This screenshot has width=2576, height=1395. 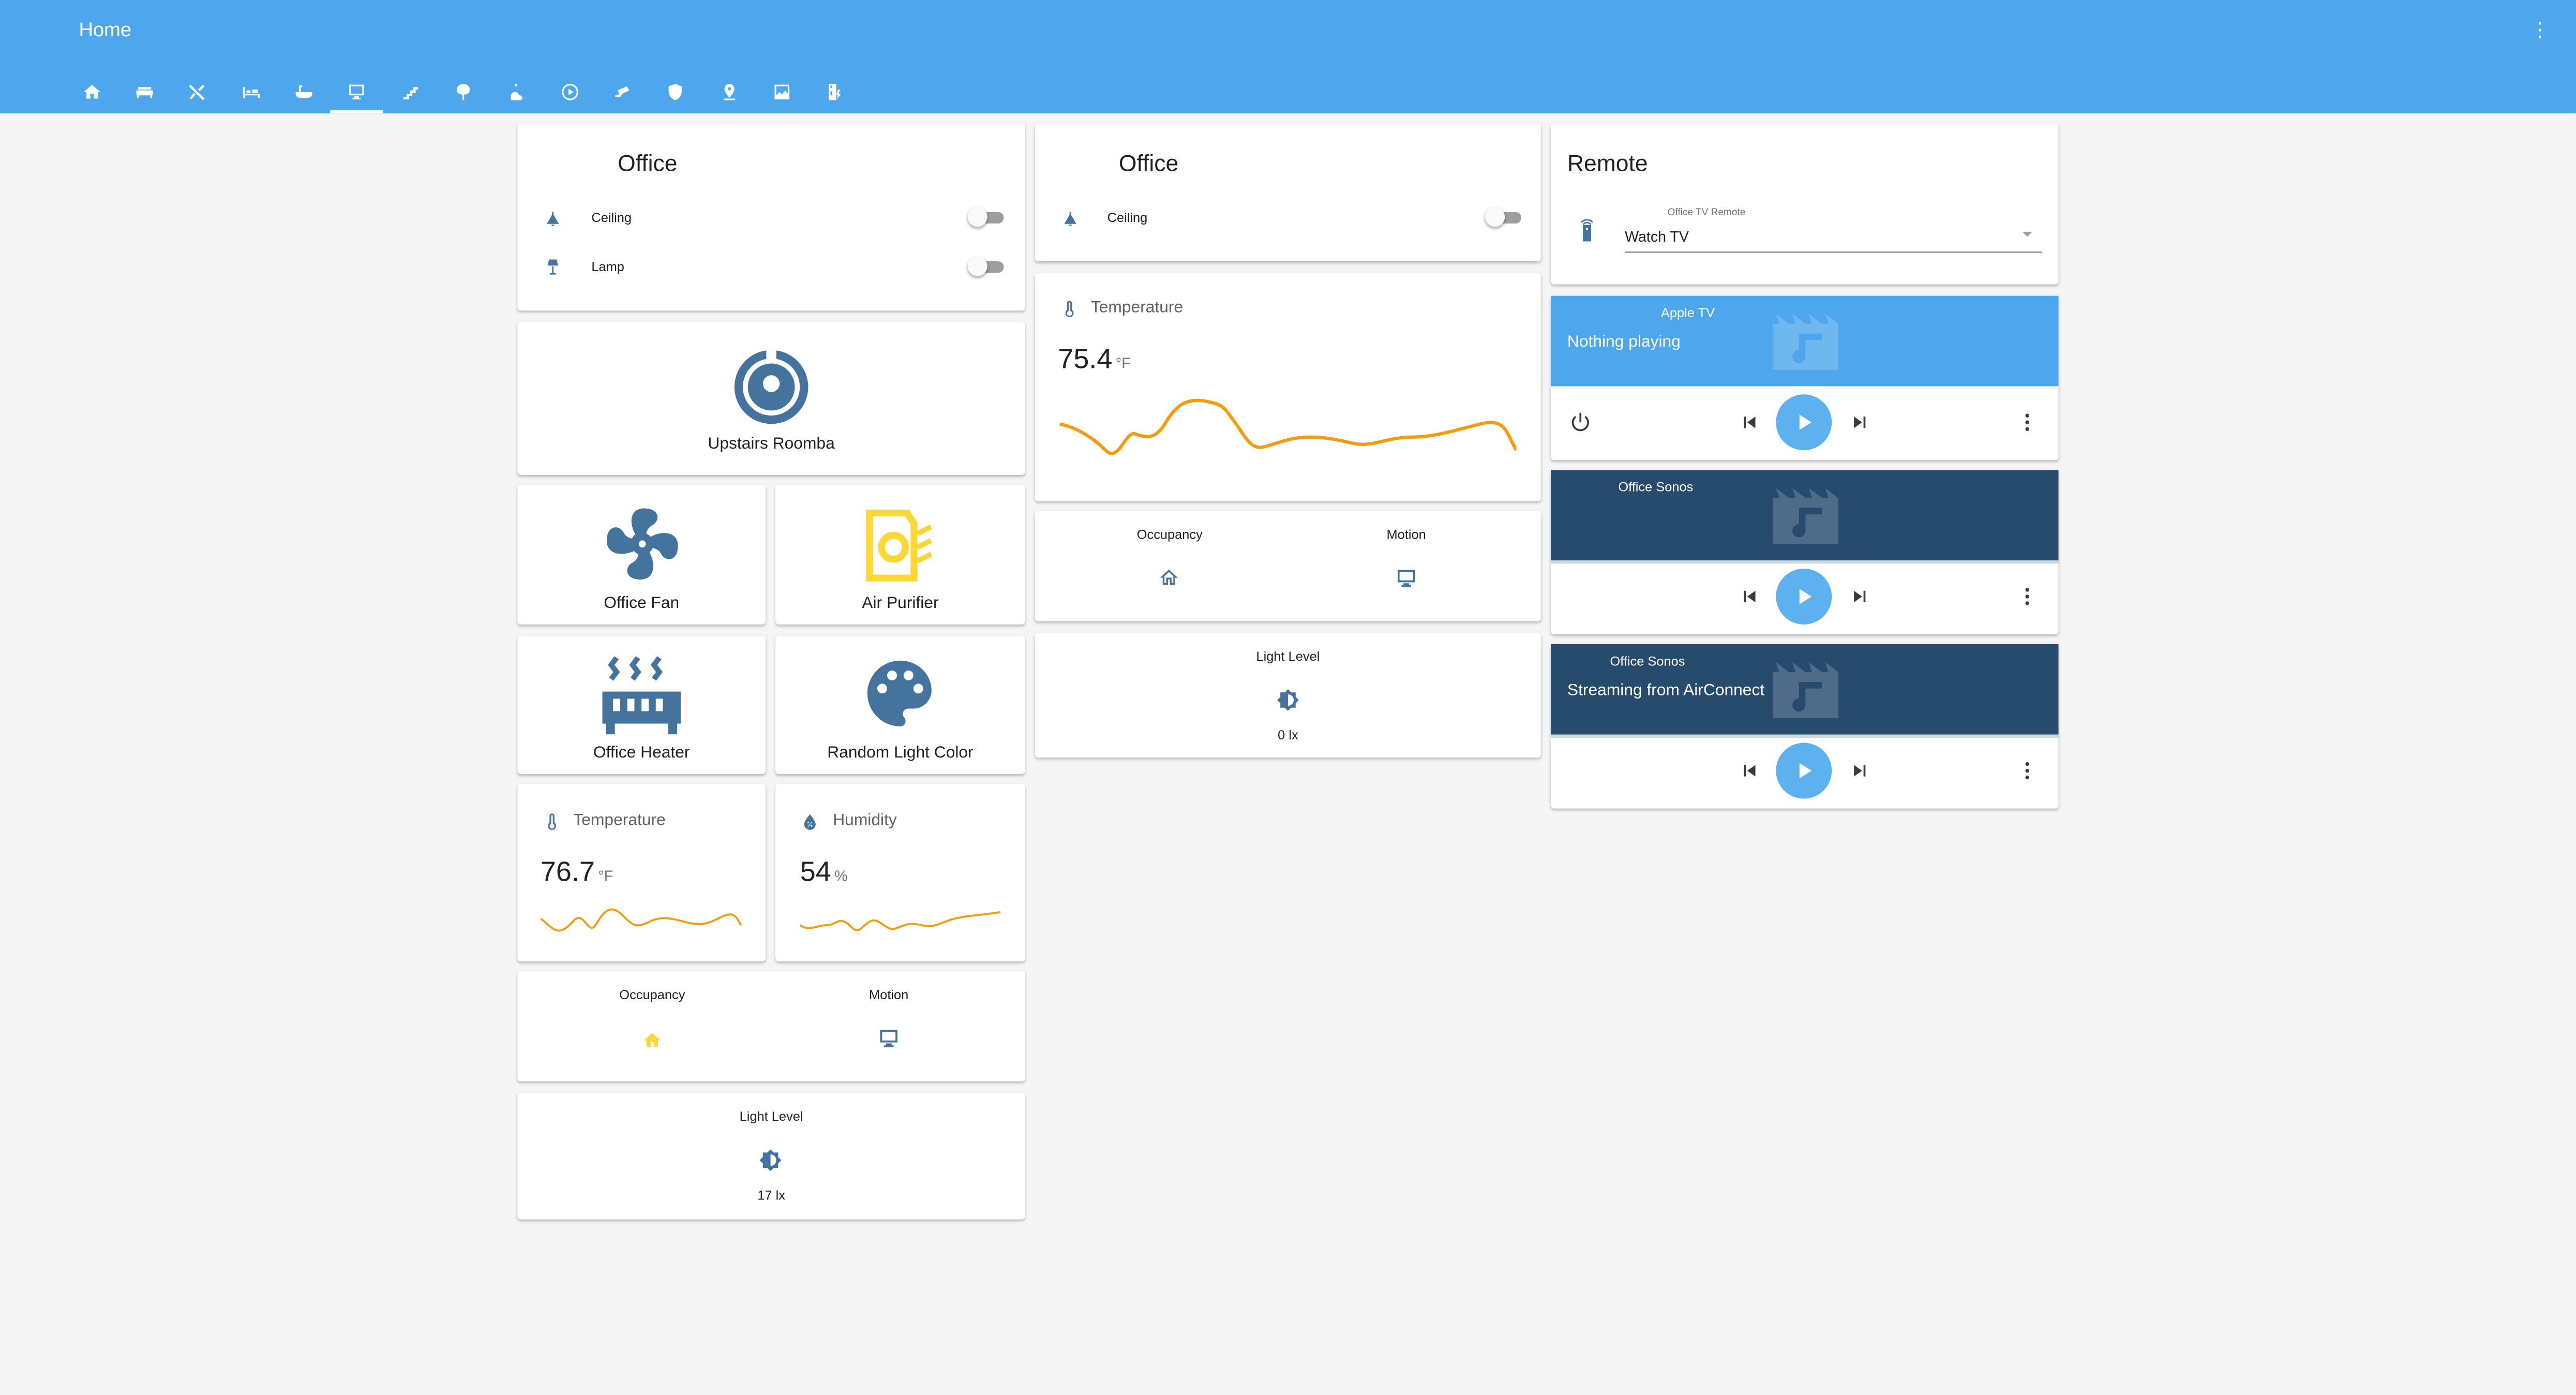 What do you see at coordinates (771, 1195) in the screenshot?
I see `light-level-value: 17 lx` at bounding box center [771, 1195].